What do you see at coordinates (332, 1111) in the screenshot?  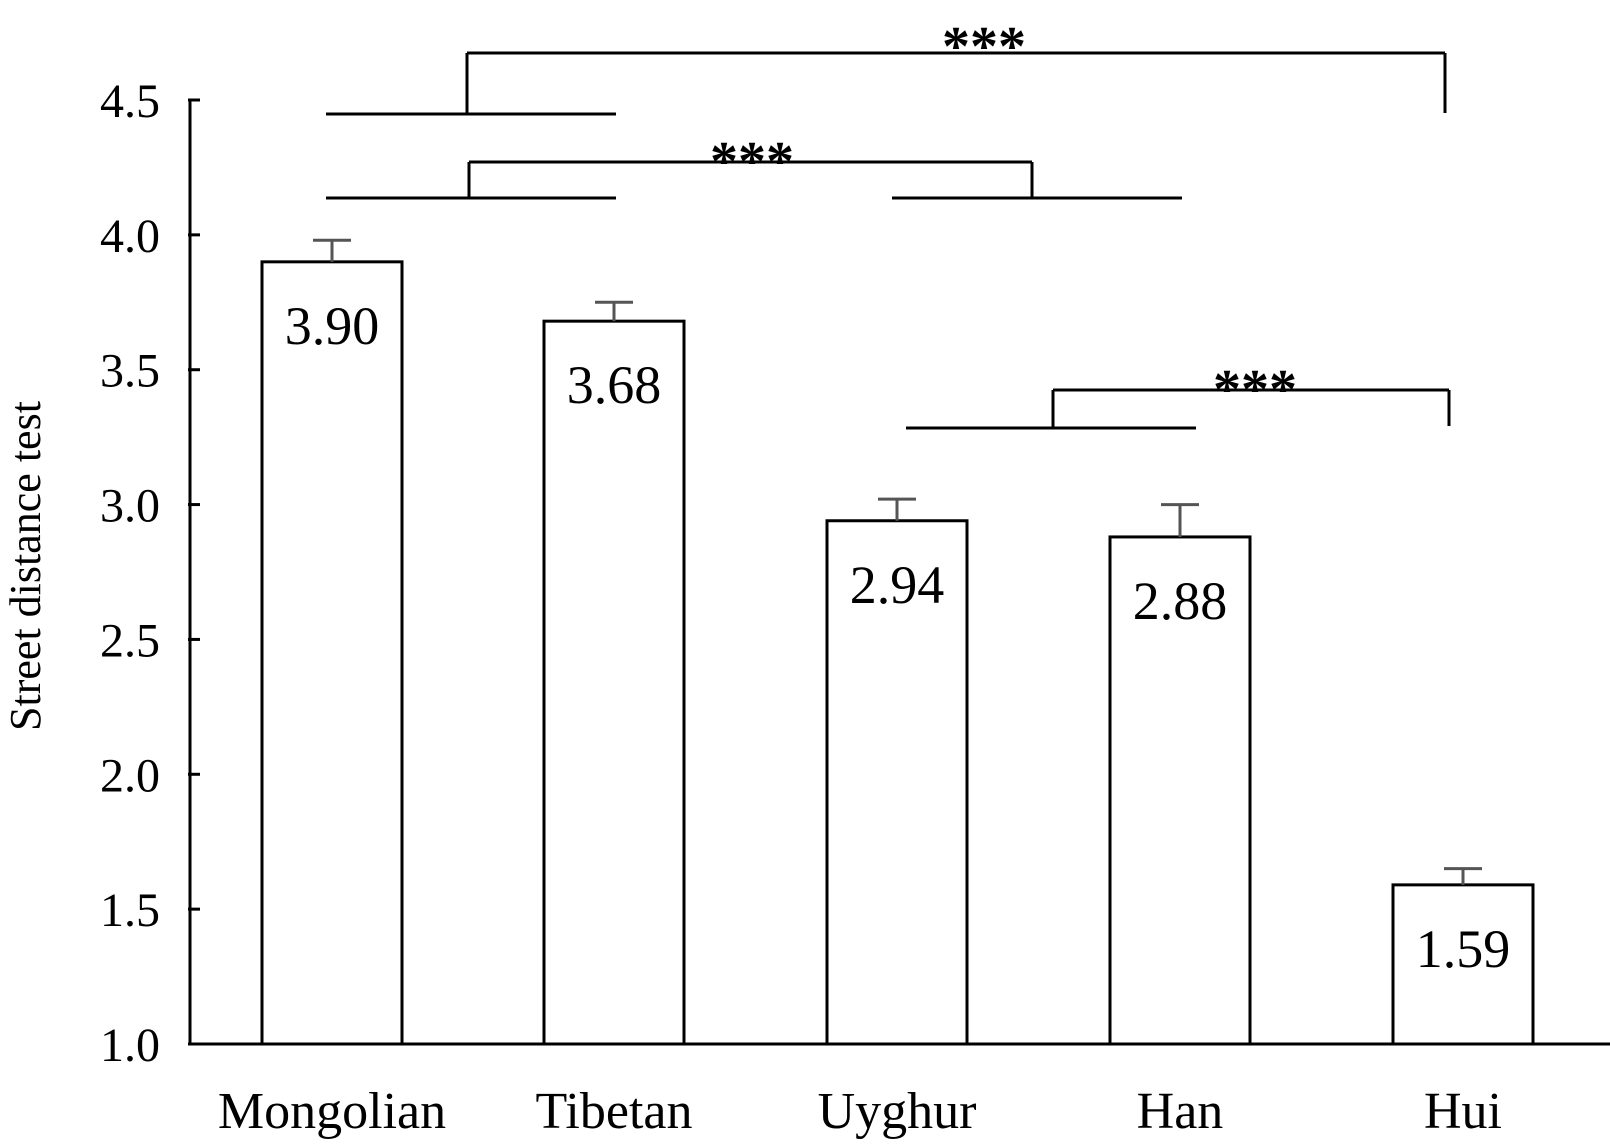 I see `x-tick-label: Mongolian` at bounding box center [332, 1111].